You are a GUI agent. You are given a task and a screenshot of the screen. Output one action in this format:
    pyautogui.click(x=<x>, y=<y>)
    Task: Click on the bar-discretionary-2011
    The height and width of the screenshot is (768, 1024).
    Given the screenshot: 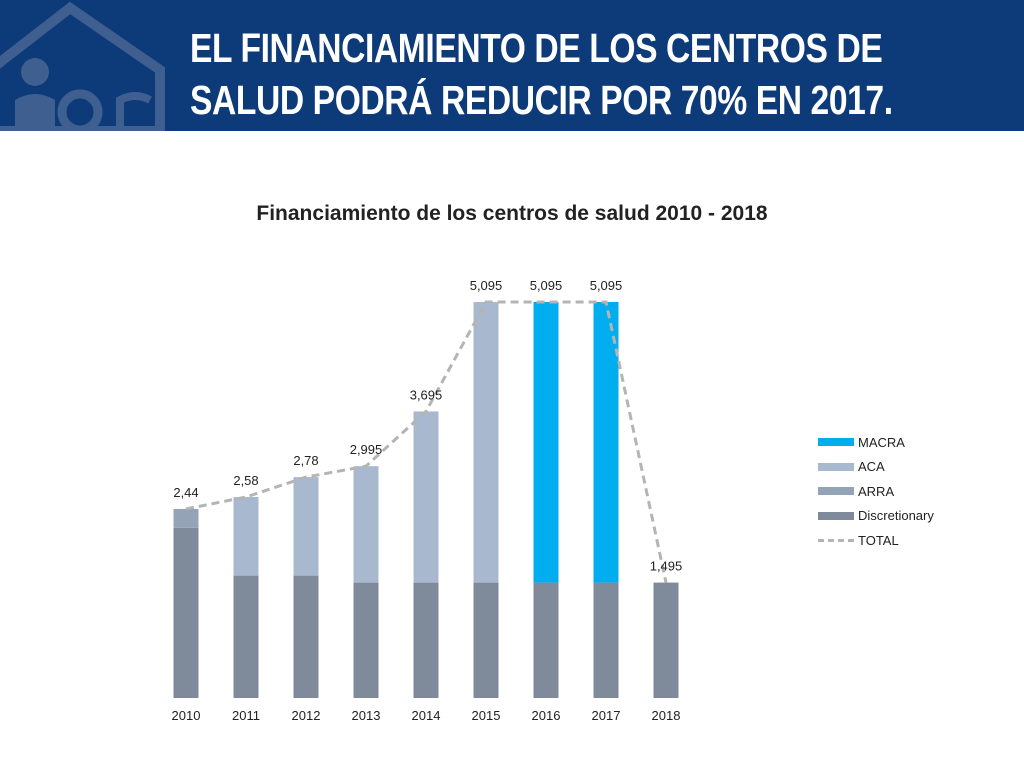 What is the action you would take?
    pyautogui.click(x=246, y=636)
    